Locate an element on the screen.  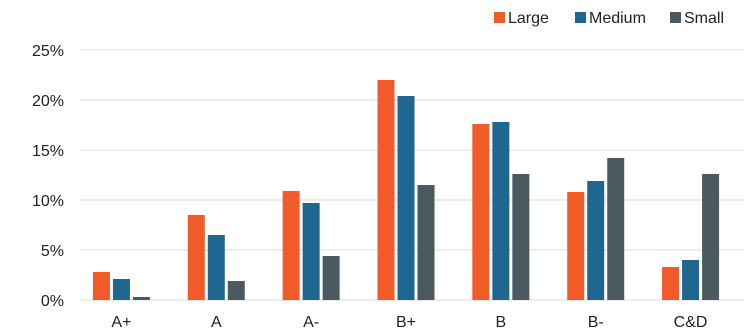
y-tick-label: 0% is located at coordinates (52, 301).